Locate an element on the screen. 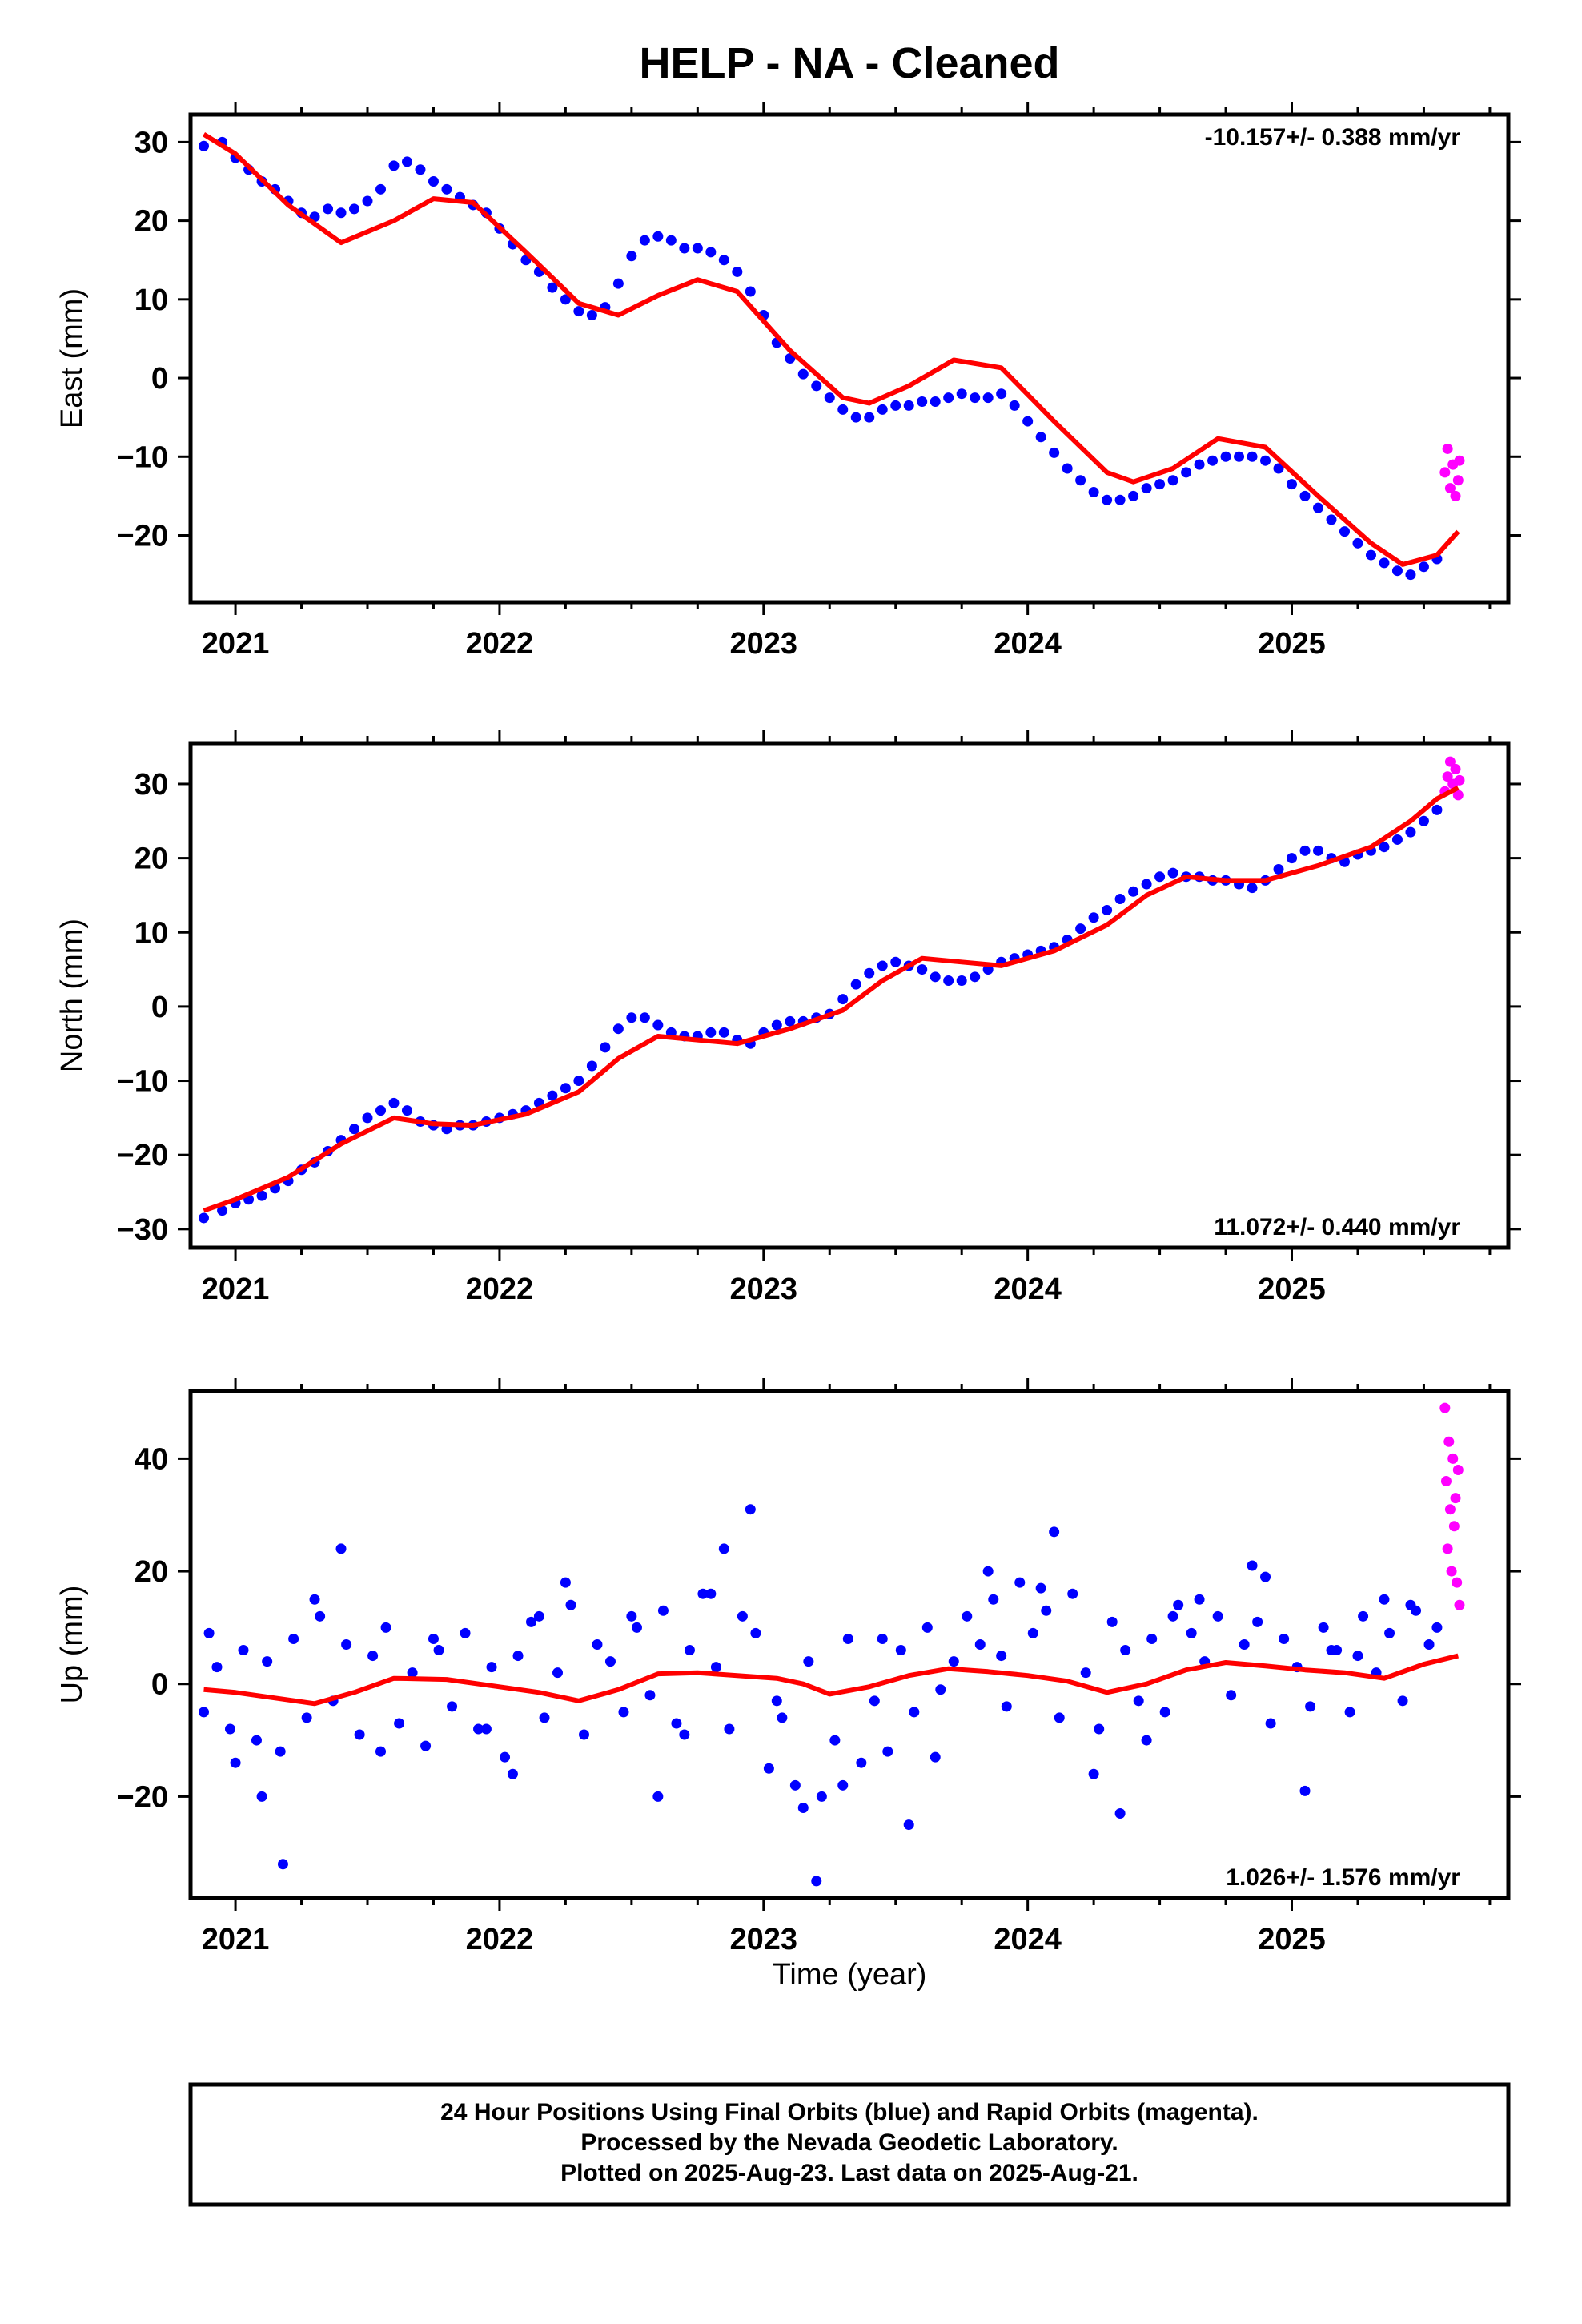  up-y-tick-label: 0 is located at coordinates (159, 1685).